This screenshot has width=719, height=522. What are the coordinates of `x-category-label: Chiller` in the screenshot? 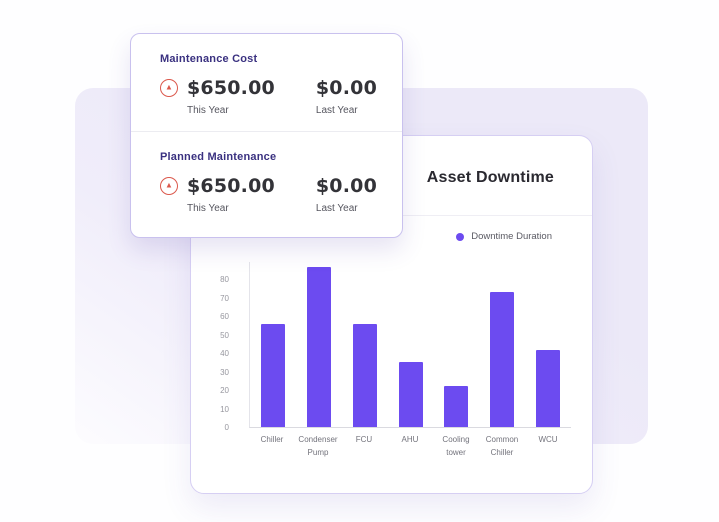 It's located at (272, 439).